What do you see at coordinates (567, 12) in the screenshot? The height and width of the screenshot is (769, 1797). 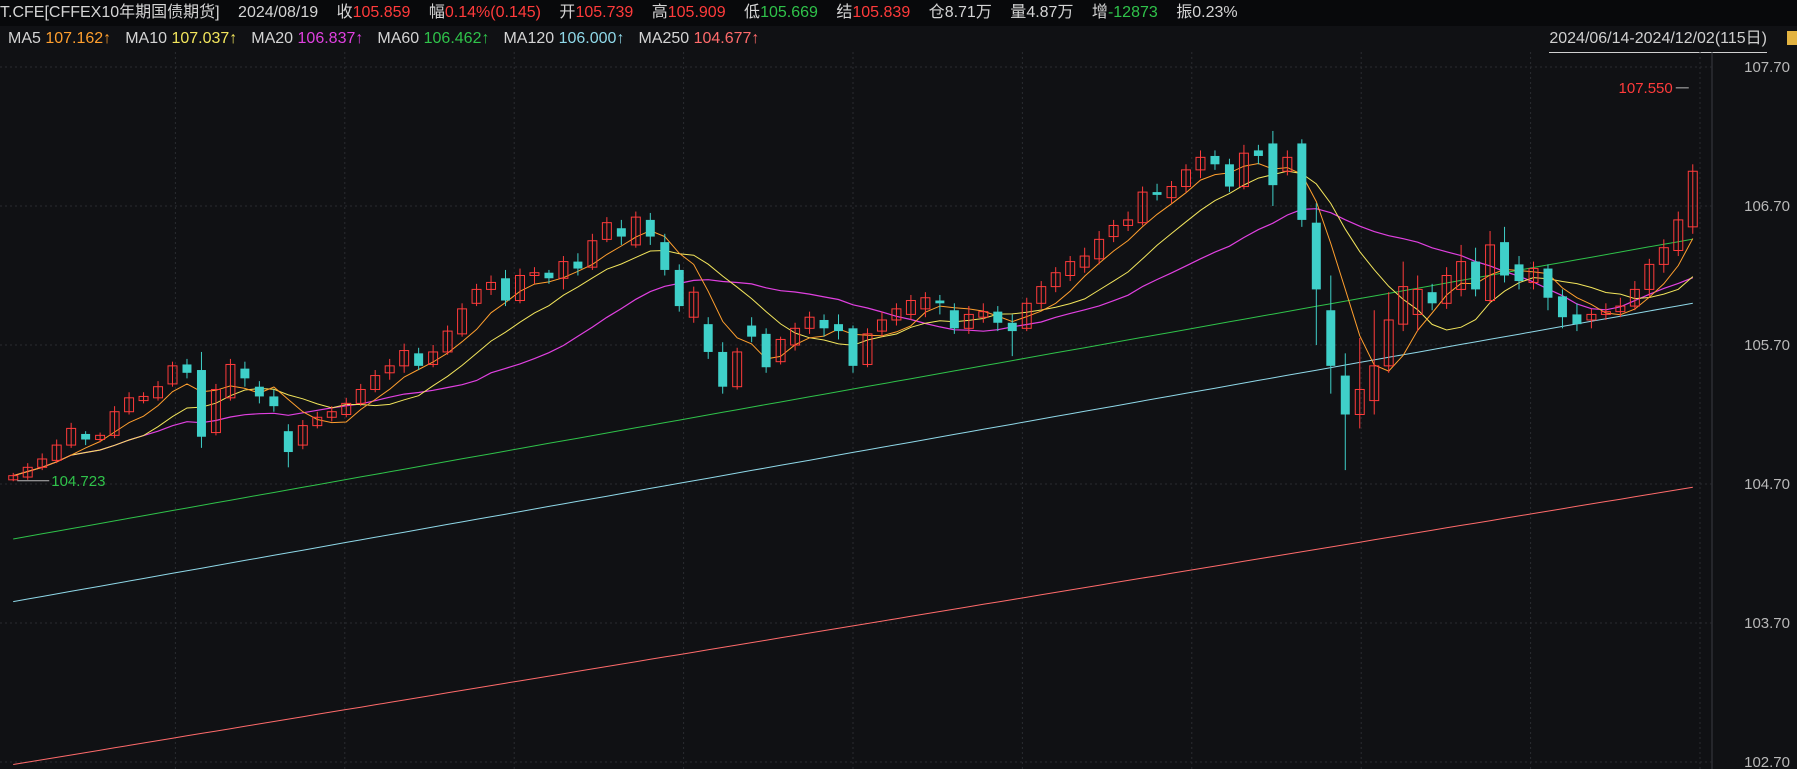 I see `open-label: 开` at bounding box center [567, 12].